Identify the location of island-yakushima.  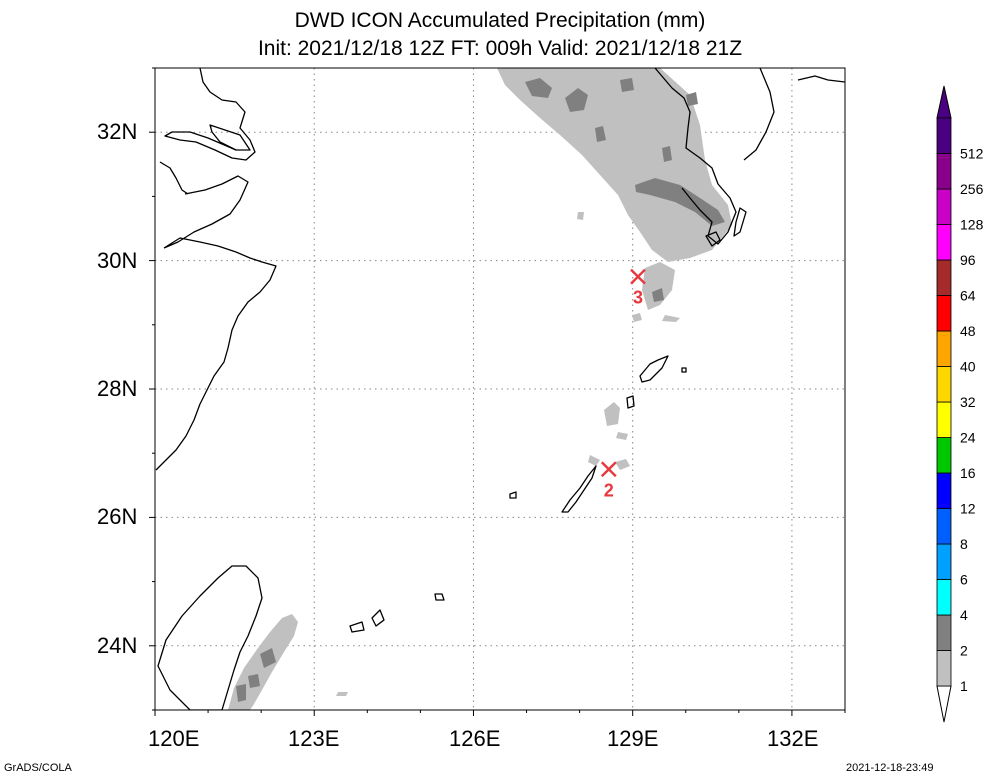
(713, 239).